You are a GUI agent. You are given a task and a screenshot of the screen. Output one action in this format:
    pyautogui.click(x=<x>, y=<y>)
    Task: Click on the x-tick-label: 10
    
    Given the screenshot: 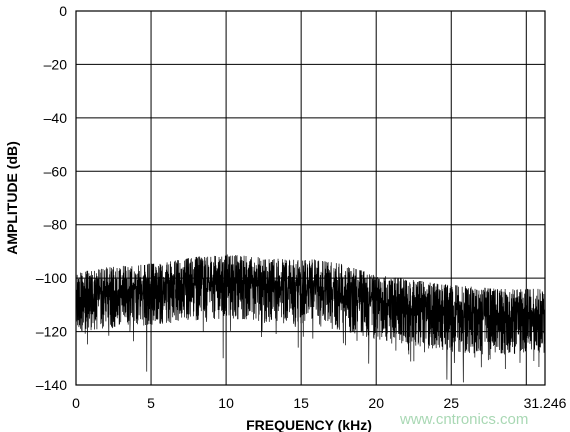 What is the action you would take?
    pyautogui.click(x=226, y=403)
    